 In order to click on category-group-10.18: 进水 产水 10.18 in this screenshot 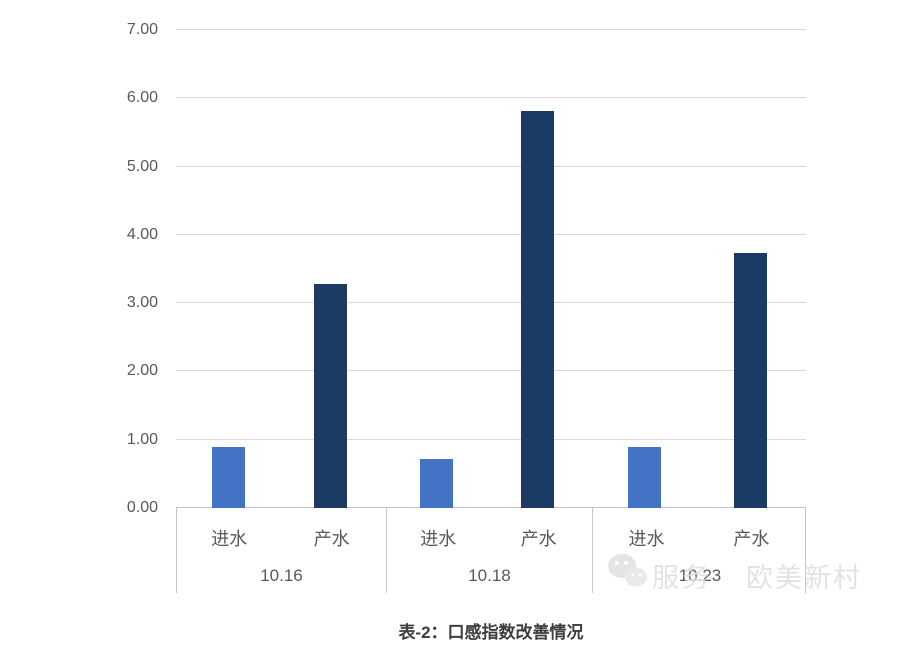, I will do `click(489, 550)`.